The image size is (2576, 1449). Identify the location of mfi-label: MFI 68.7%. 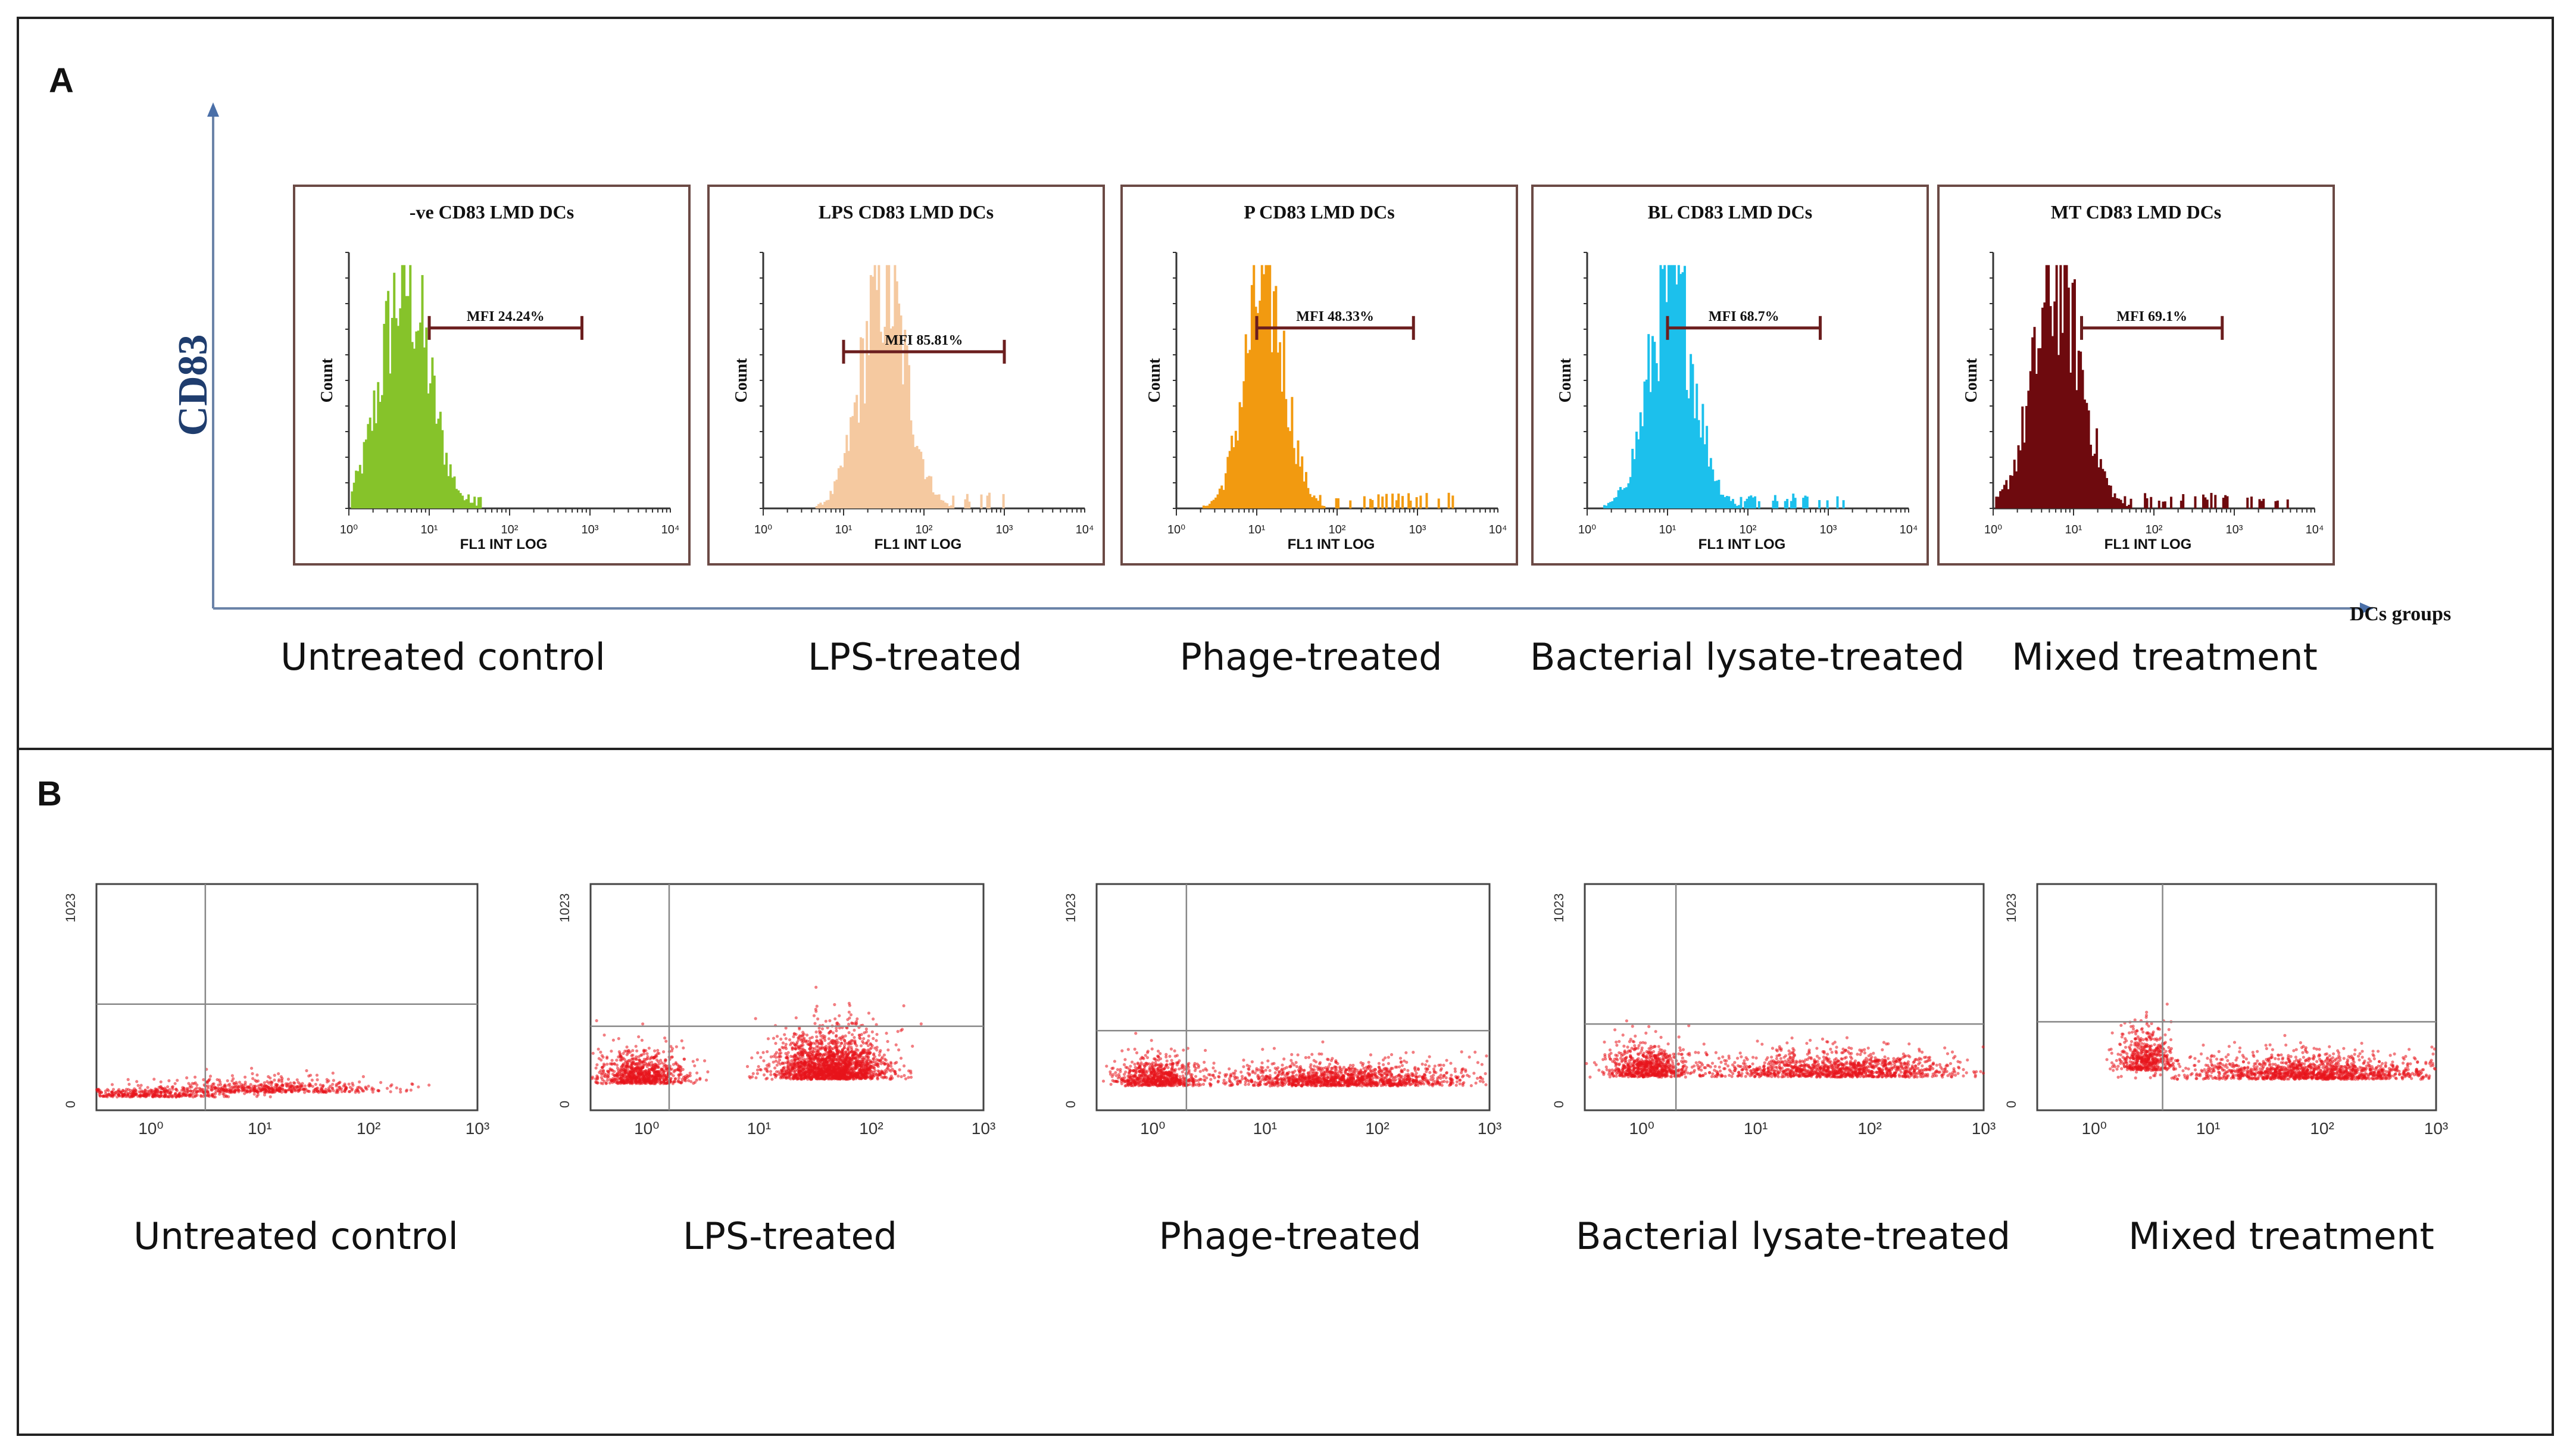
(1744, 316).